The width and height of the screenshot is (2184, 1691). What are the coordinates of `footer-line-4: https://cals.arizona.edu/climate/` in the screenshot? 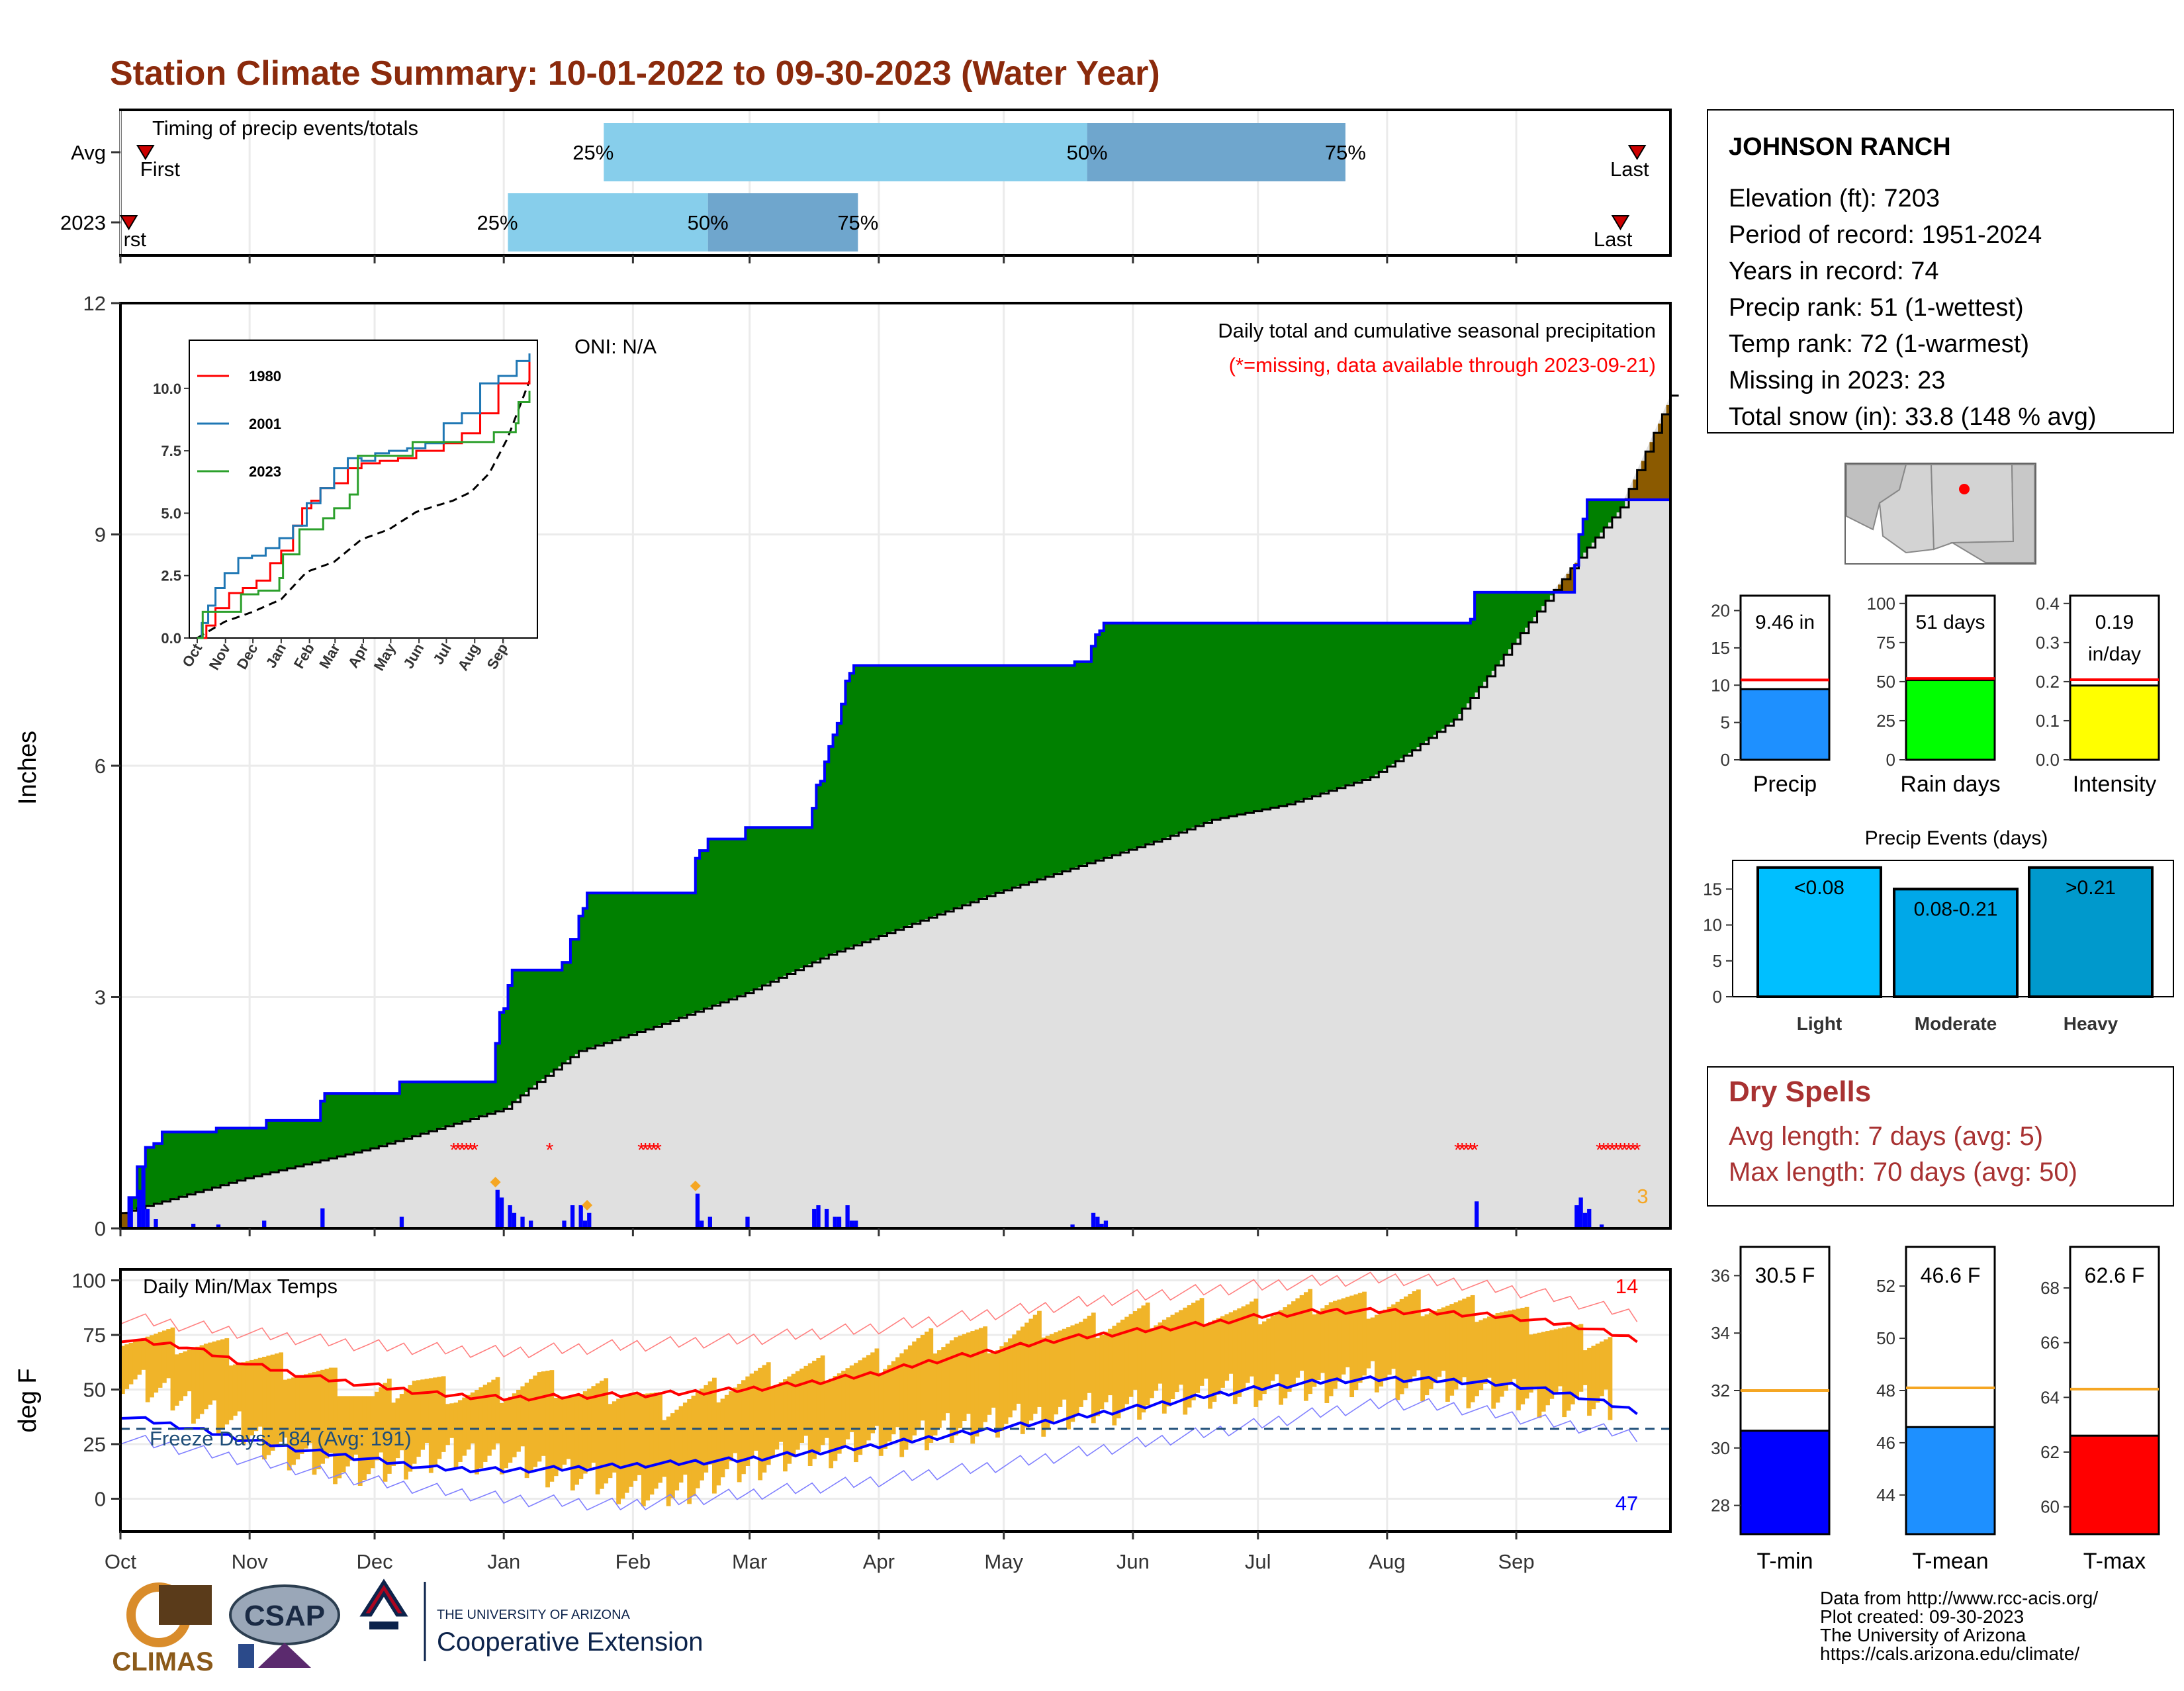 It's located at (1949, 1654).